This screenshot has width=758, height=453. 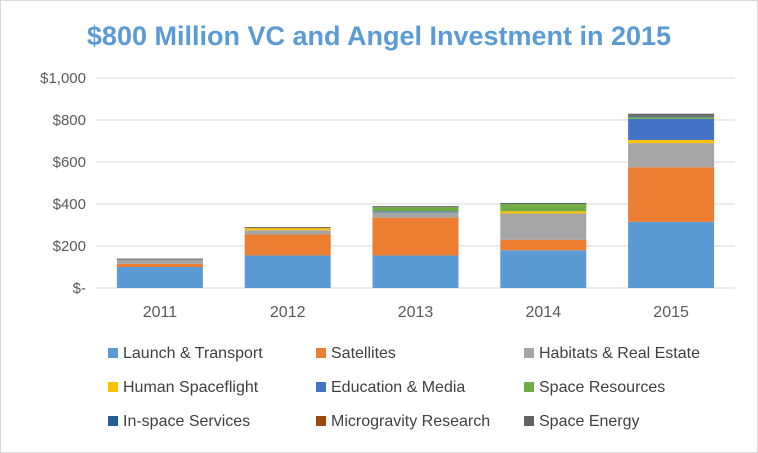 I want to click on y-tick-label: $1,000, so click(x=63, y=78).